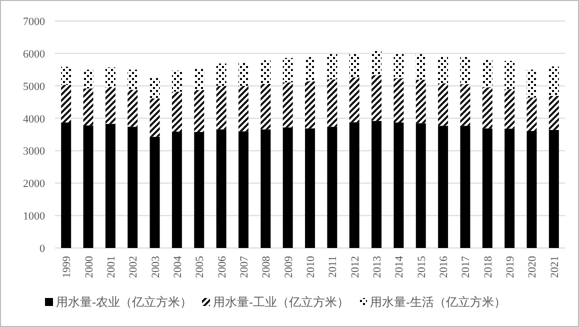  Describe the element at coordinates (34, 119) in the screenshot. I see `y-tick-label: 4000` at that location.